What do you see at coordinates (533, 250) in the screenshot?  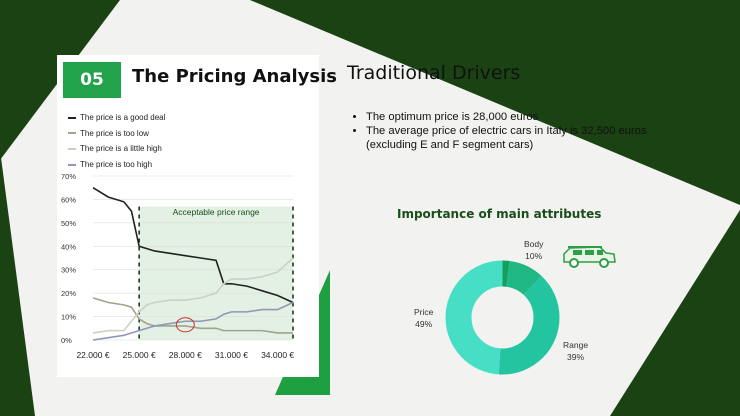 I see `slice-label-body: Body 10%` at bounding box center [533, 250].